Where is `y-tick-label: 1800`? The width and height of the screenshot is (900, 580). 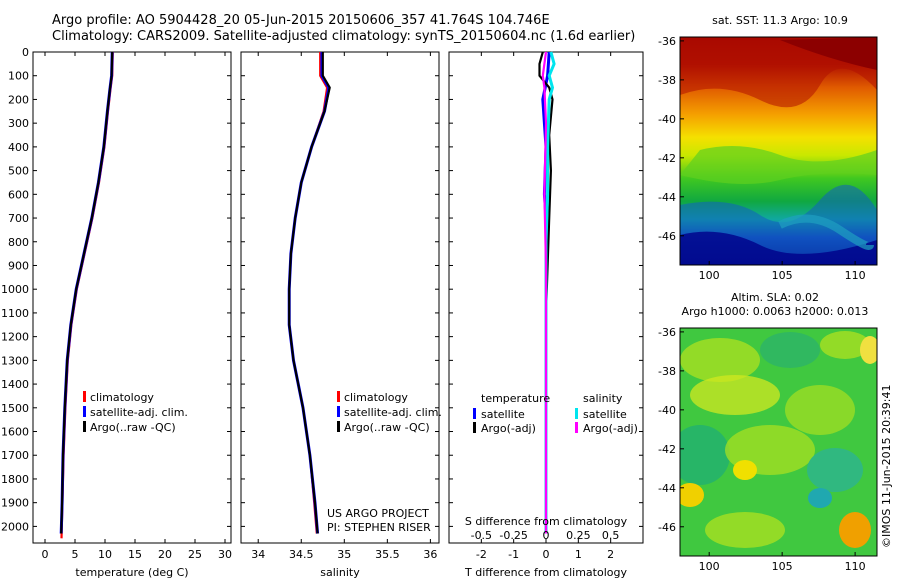 y-tick-label: 1800 is located at coordinates (15, 479).